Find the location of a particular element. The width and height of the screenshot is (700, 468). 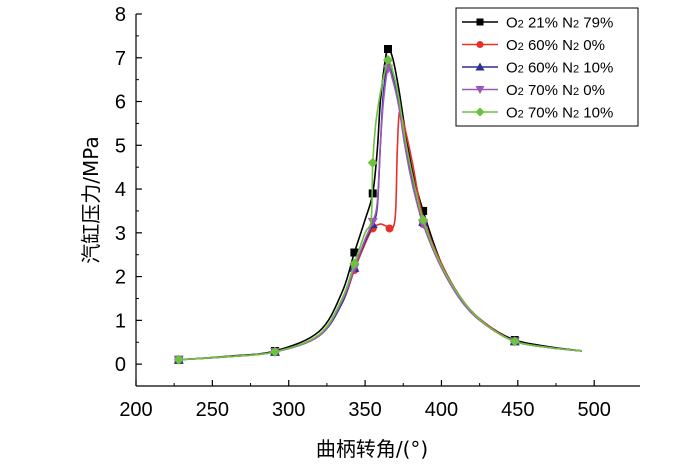

y-tick-label: 4 is located at coordinates (120, 190).